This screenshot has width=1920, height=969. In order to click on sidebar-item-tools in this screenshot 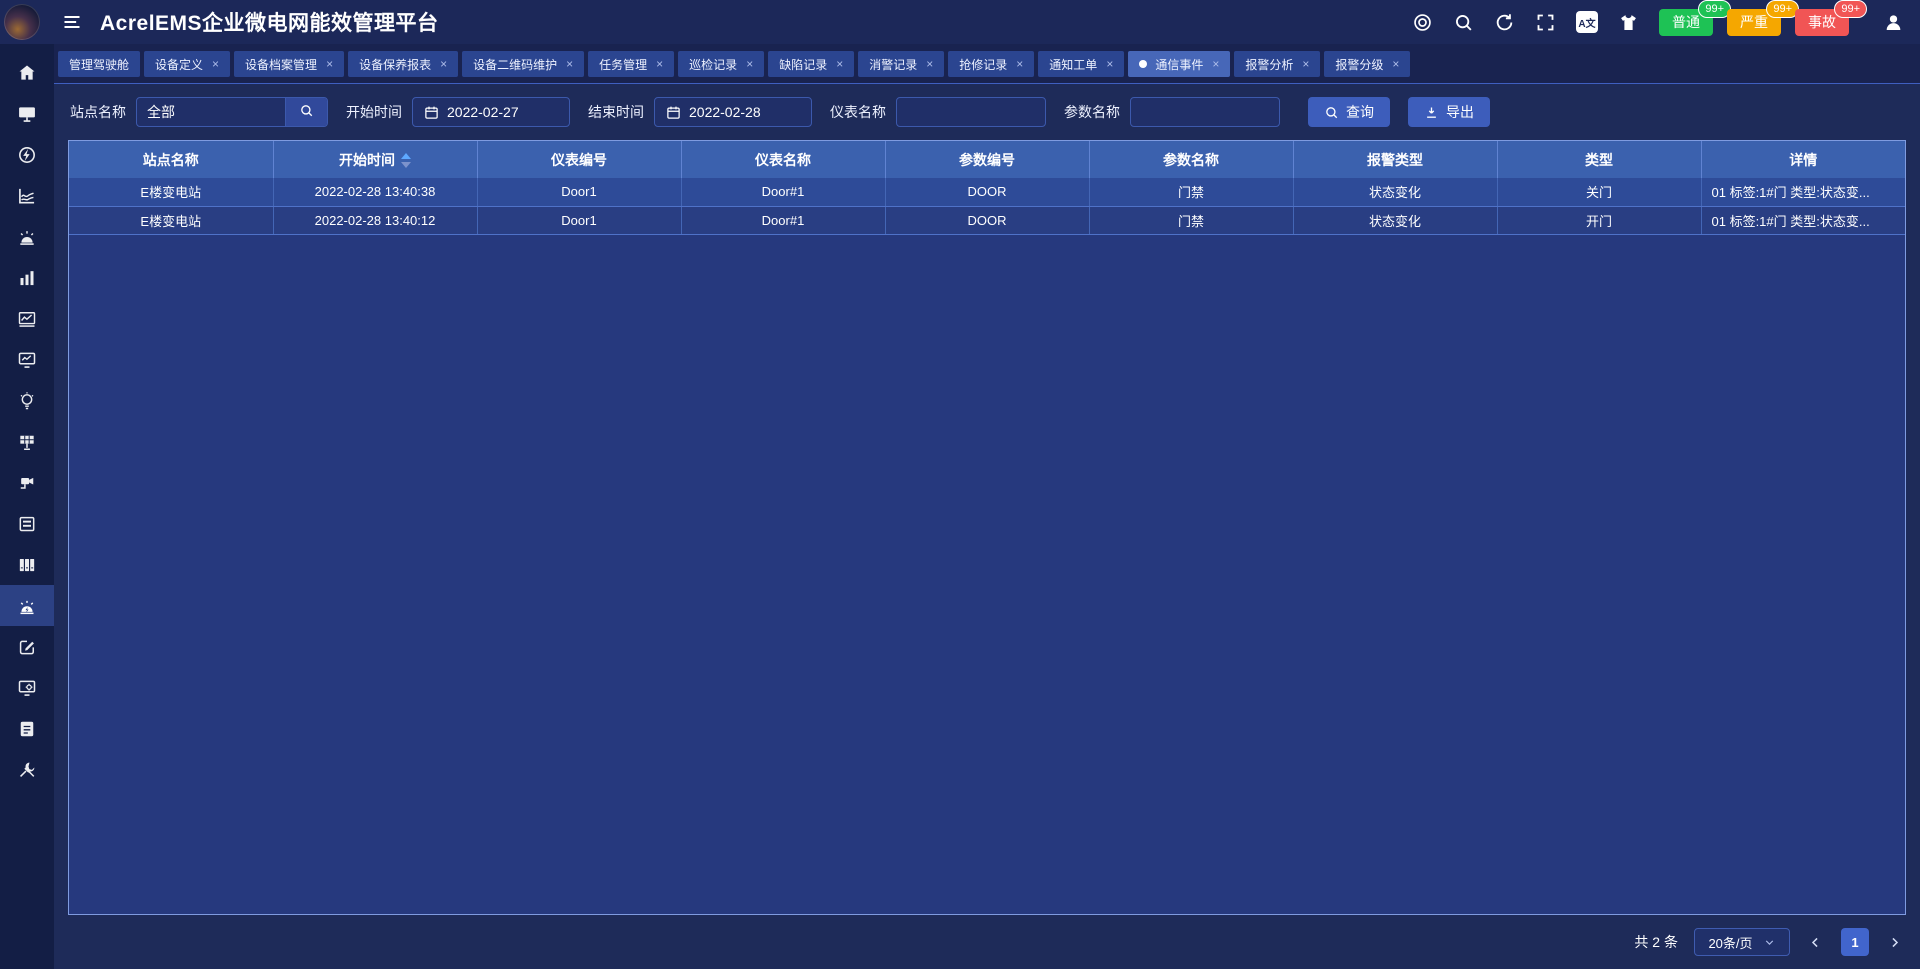, I will do `click(27, 769)`.